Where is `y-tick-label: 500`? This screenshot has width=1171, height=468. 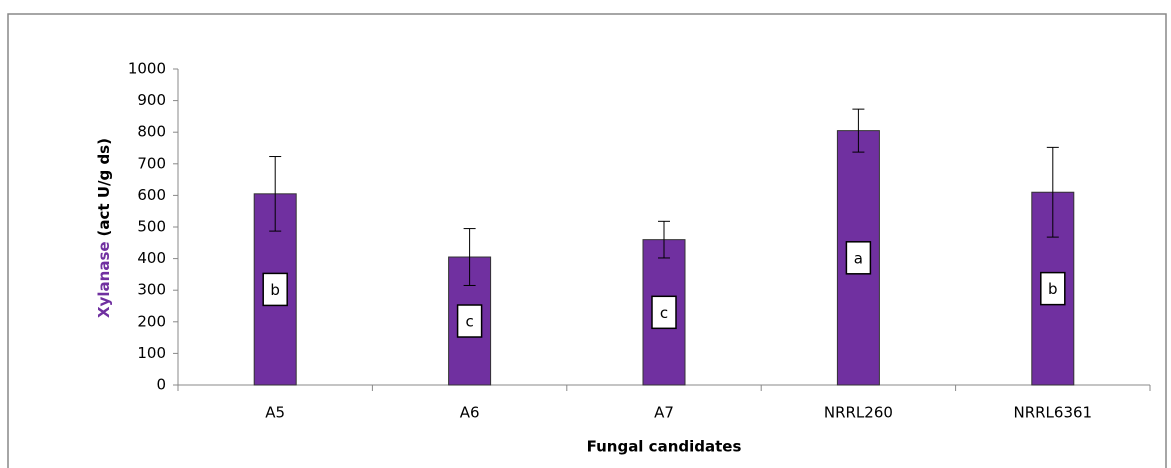 y-tick-label: 500 is located at coordinates (151, 227).